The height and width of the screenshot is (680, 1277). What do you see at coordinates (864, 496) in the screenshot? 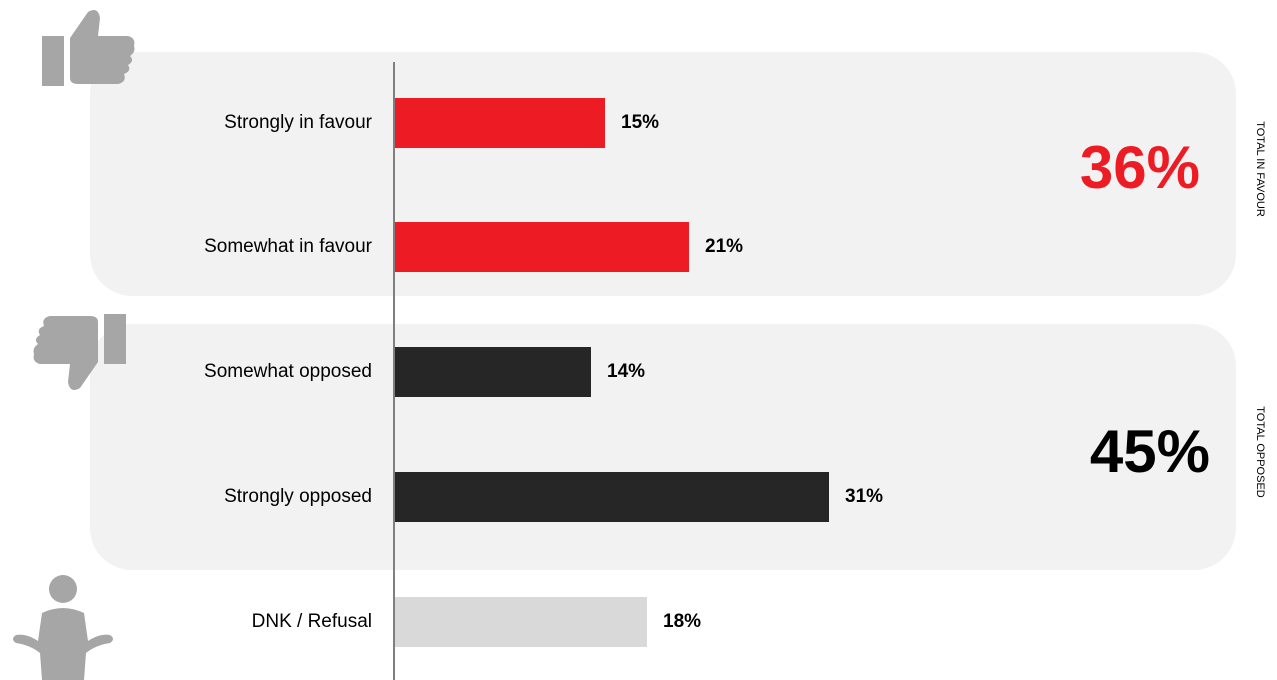
I see `value-label: 31%` at bounding box center [864, 496].